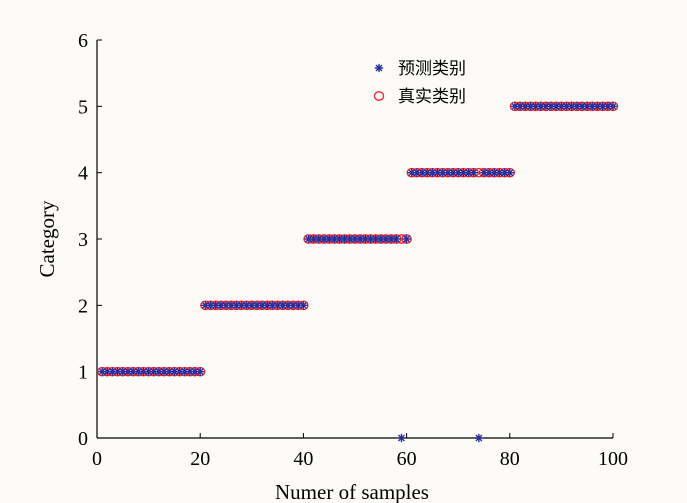 This screenshot has width=687, height=503. What do you see at coordinates (83, 240) in the screenshot?
I see `y-tick-label: 3` at bounding box center [83, 240].